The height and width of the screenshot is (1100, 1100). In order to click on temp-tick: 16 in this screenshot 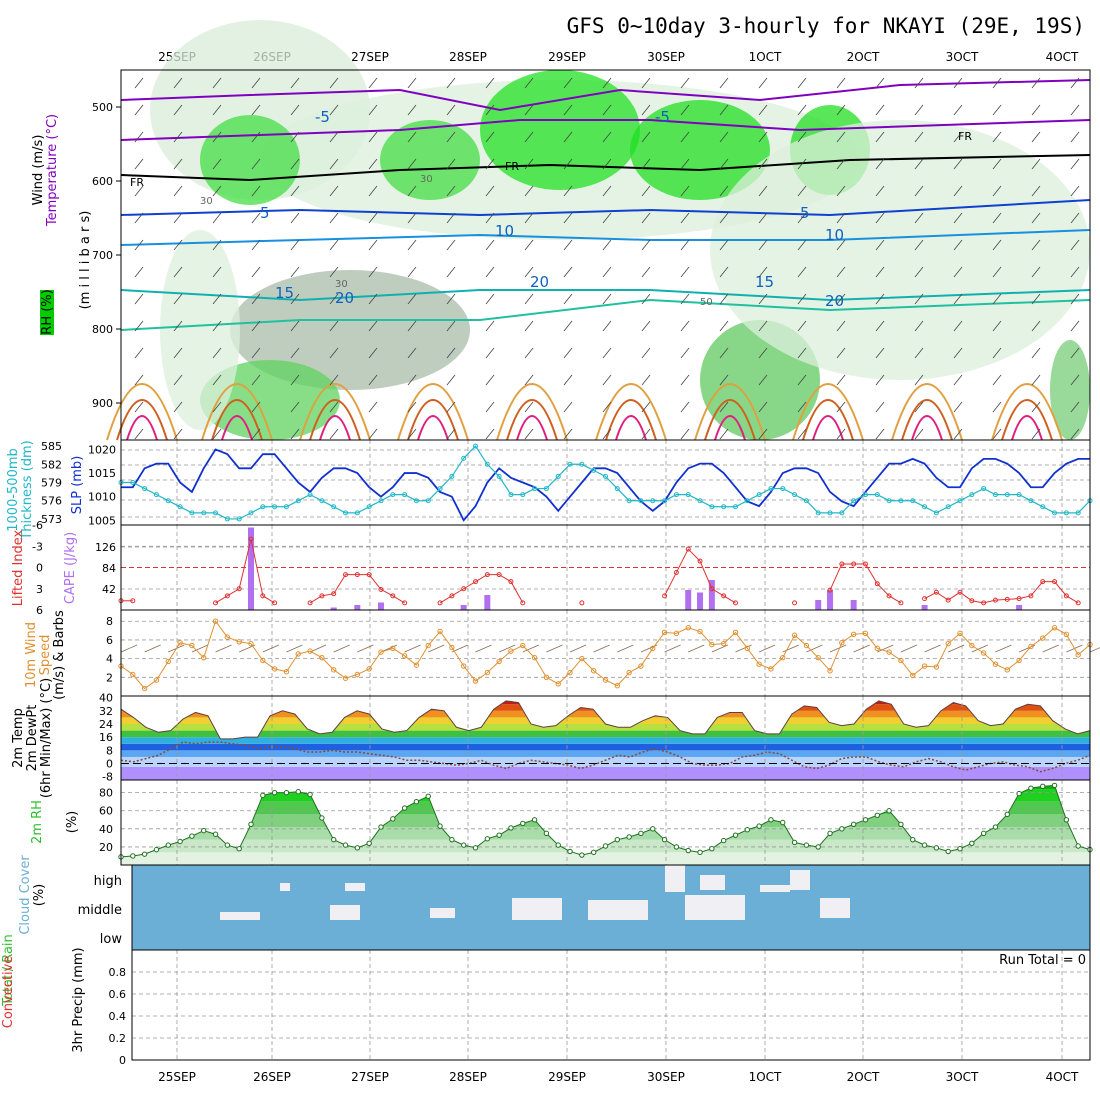, I will do `click(106, 737)`.